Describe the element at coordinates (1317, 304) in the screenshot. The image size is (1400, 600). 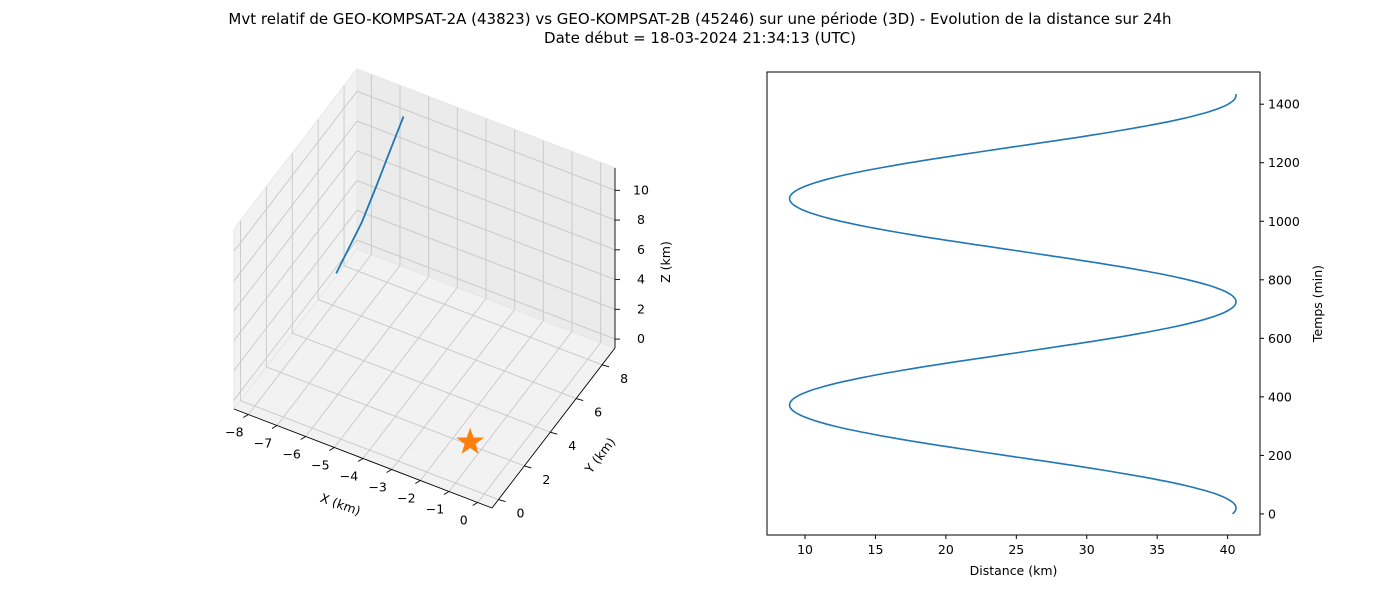
I see `y-axis-label: Temps (min)` at that location.